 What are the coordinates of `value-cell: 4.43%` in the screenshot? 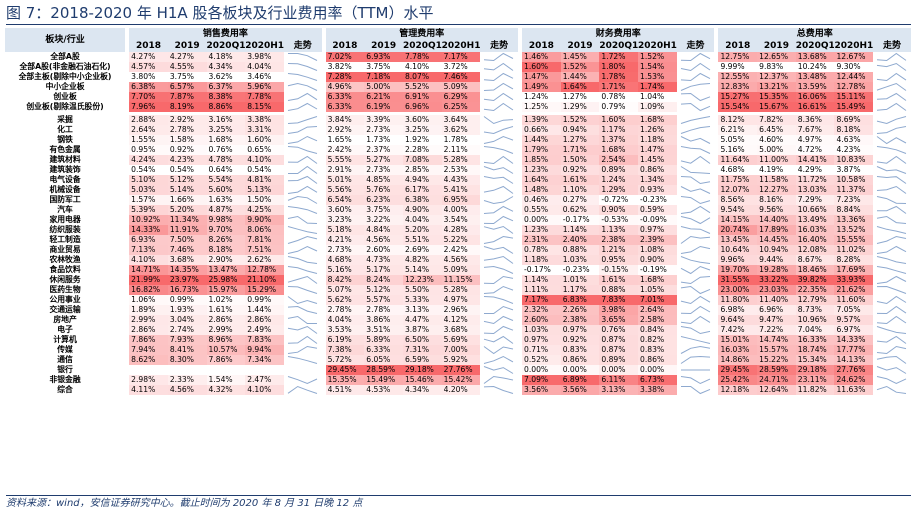 It's located at (461, 180).